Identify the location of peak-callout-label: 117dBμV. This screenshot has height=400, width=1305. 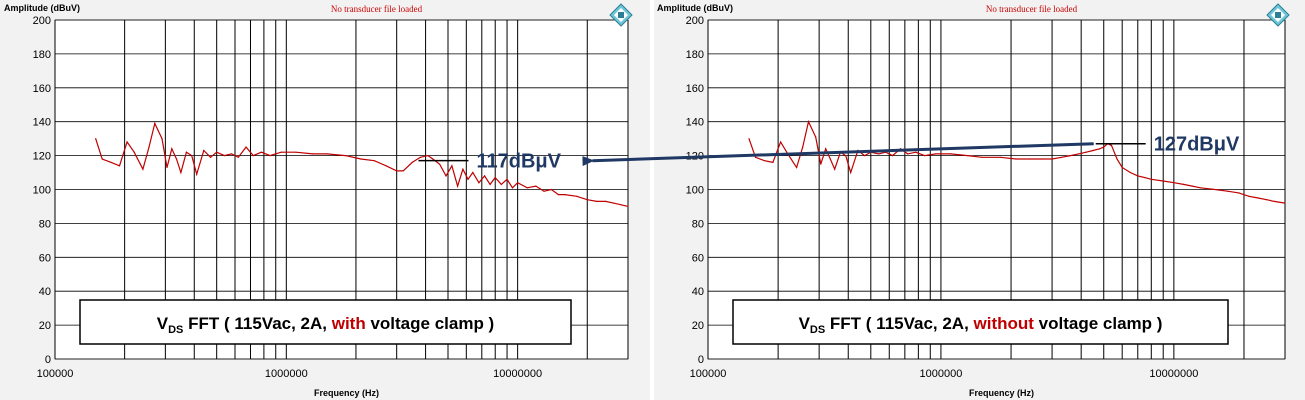
(518, 162).